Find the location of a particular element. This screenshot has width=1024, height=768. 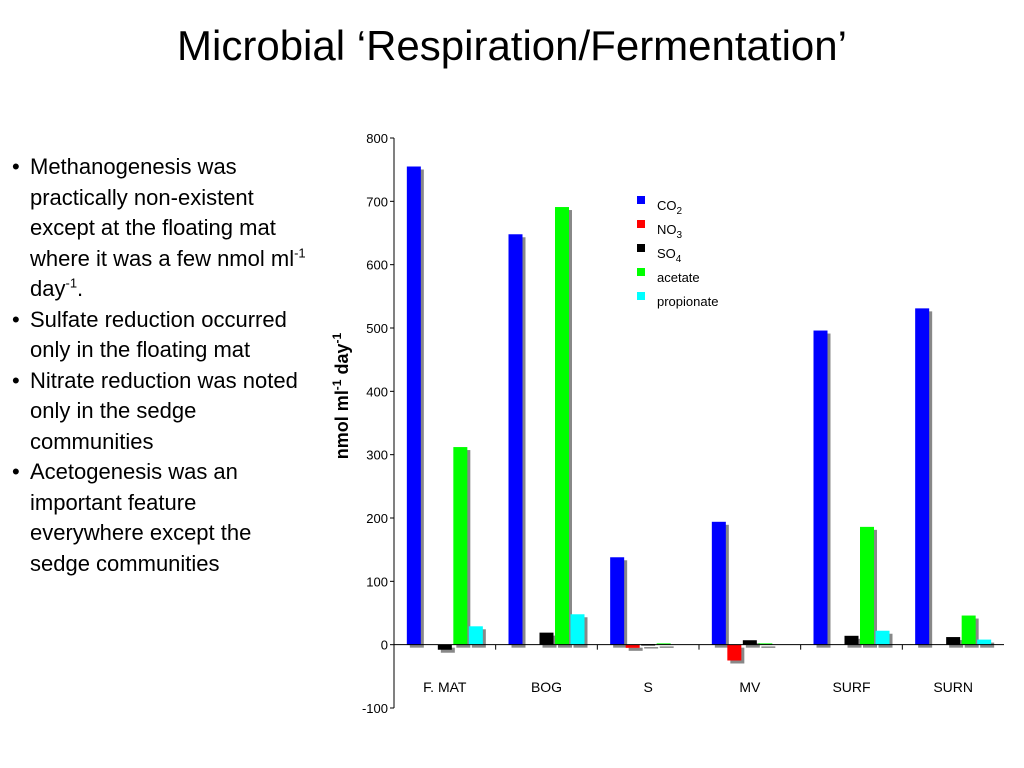

x-tick-label: SURF is located at coordinates (851, 687).